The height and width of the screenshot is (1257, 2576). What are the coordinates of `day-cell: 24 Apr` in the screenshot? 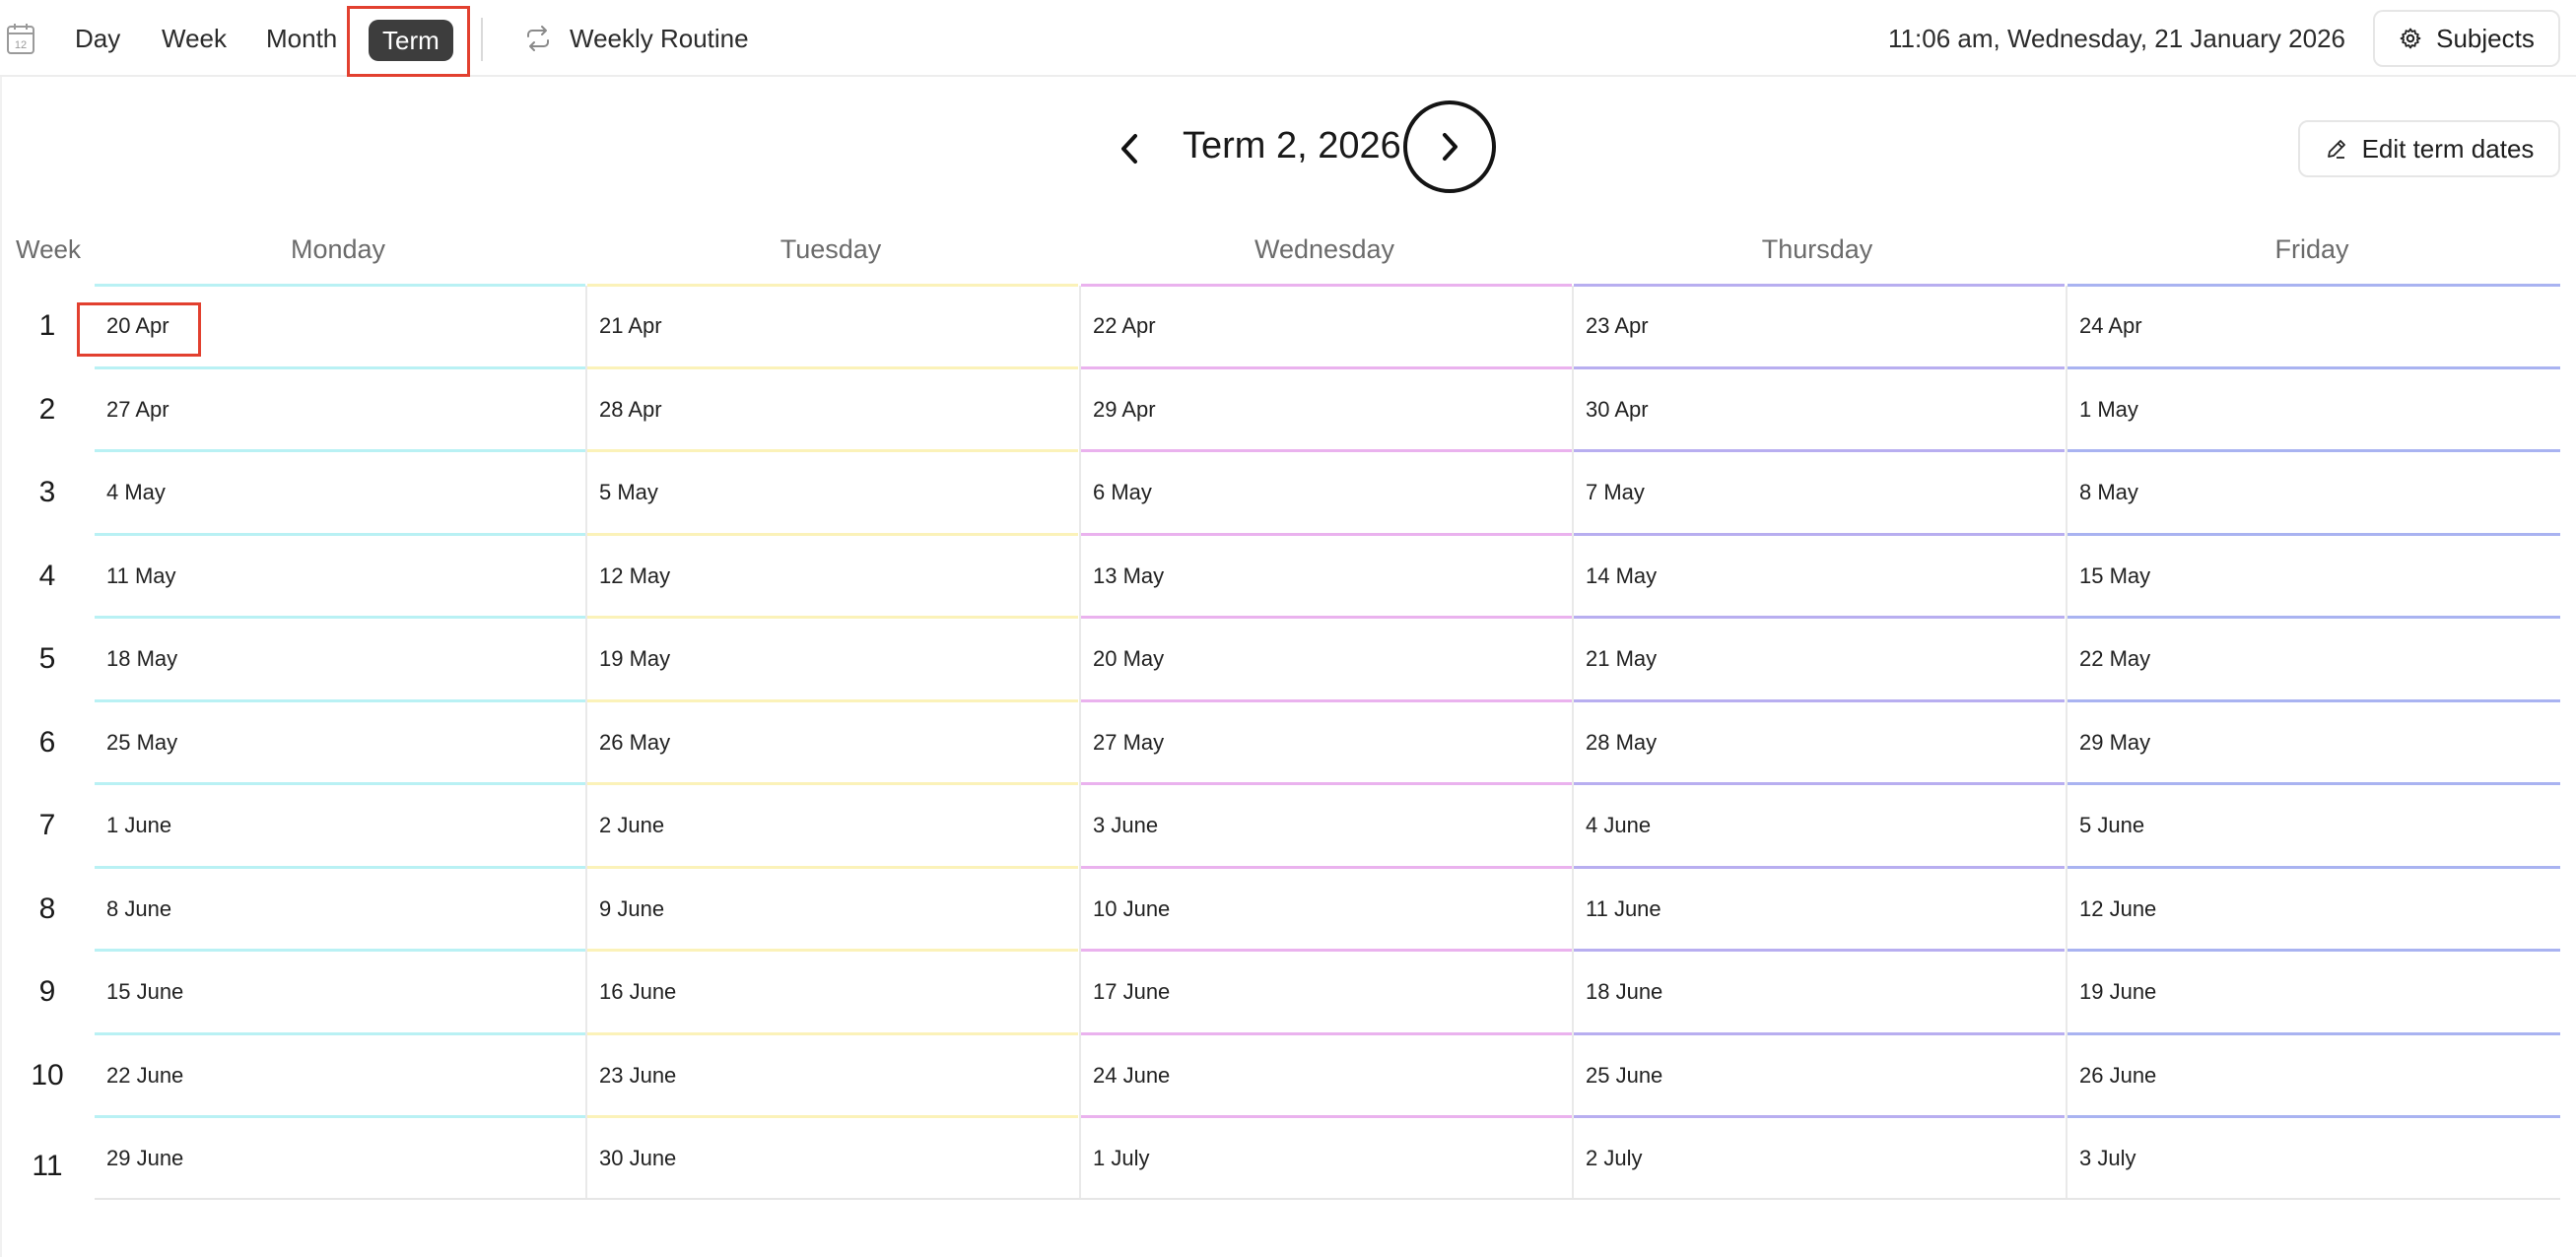 It's located at (2314, 327).